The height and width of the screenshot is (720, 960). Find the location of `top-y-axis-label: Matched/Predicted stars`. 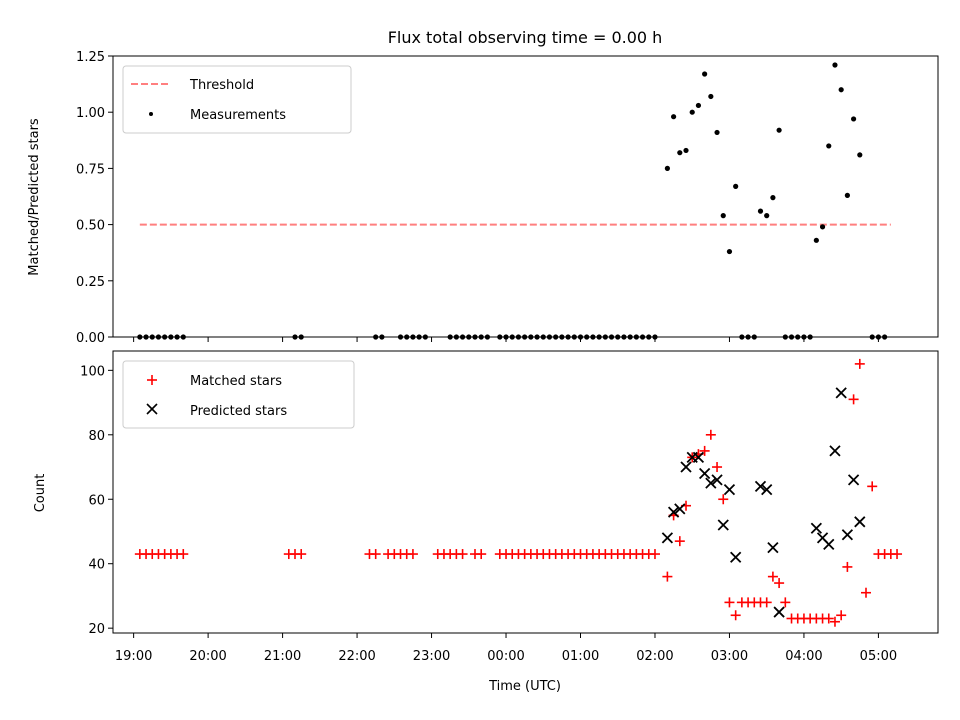

top-y-axis-label: Matched/Predicted stars is located at coordinates (34, 197).